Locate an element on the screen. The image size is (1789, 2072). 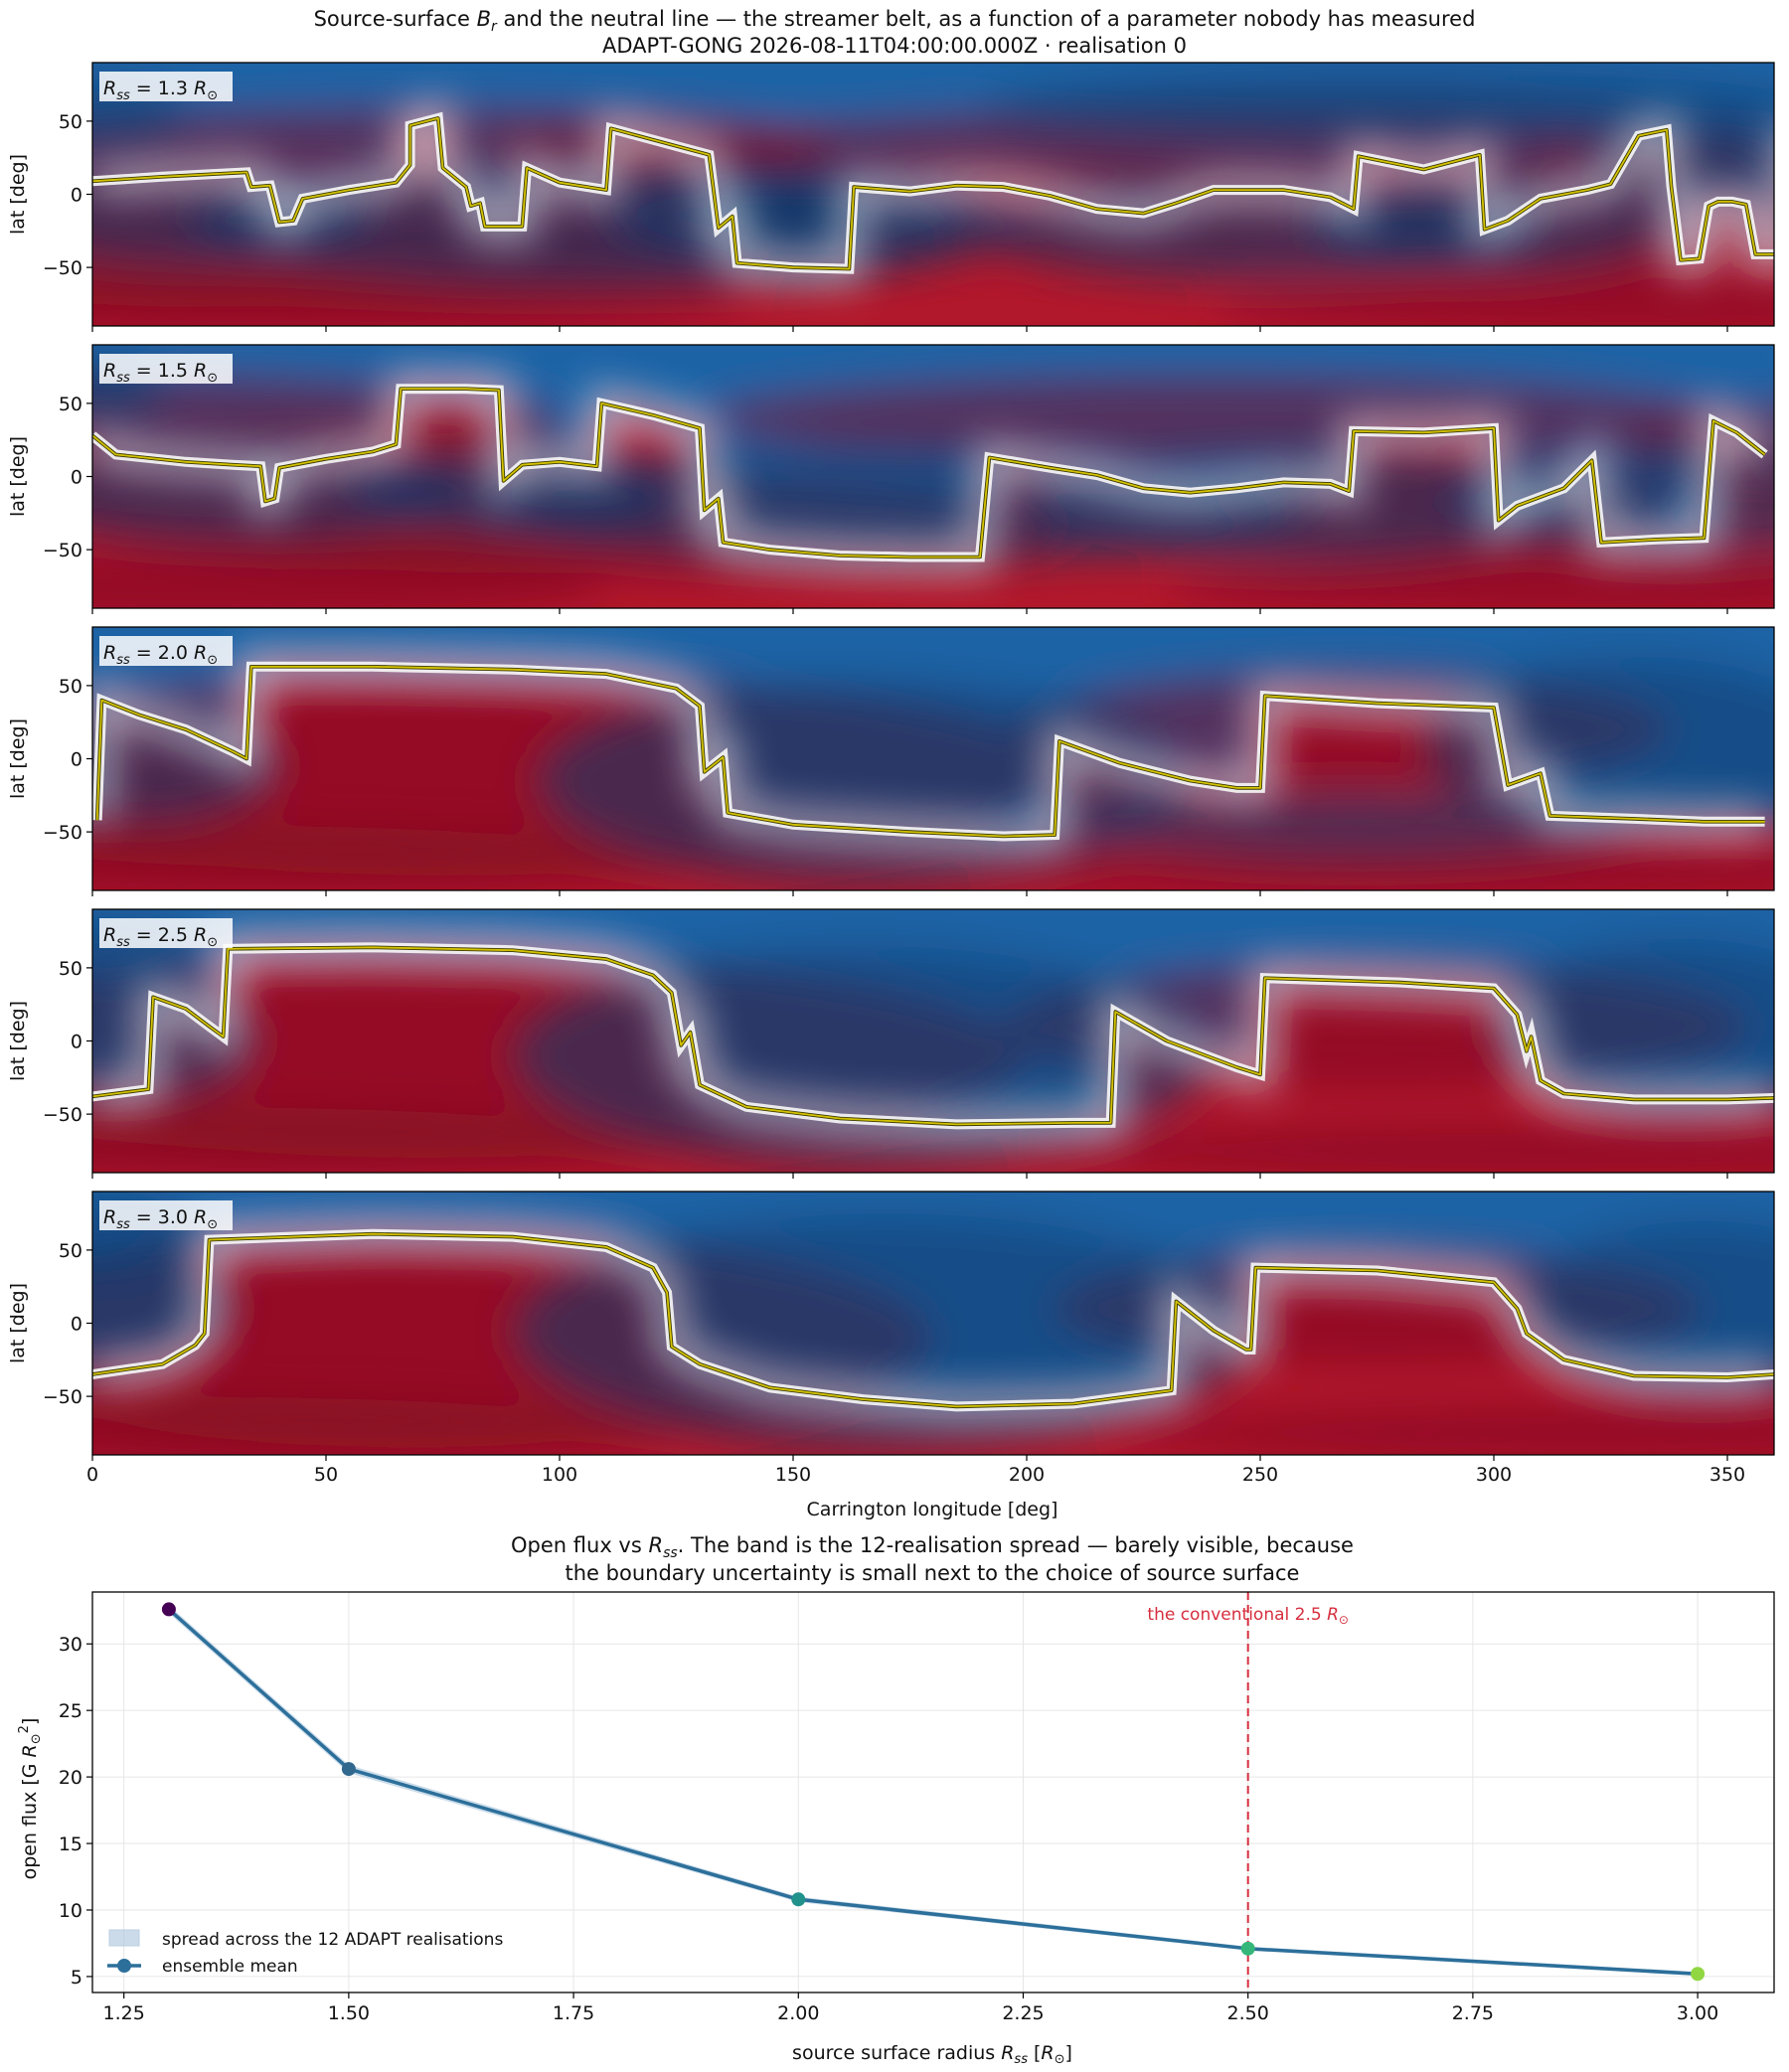
map-x-tick-label: 50 is located at coordinates (326, 1475).